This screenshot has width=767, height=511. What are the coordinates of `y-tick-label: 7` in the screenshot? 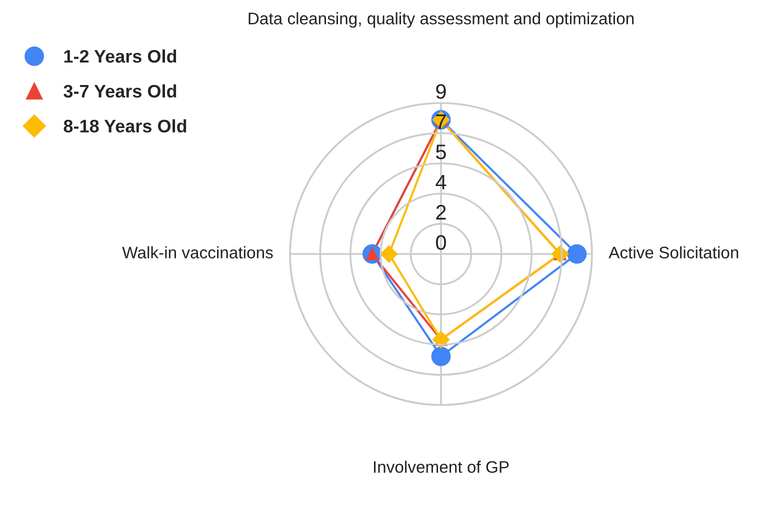 It's located at (441, 121).